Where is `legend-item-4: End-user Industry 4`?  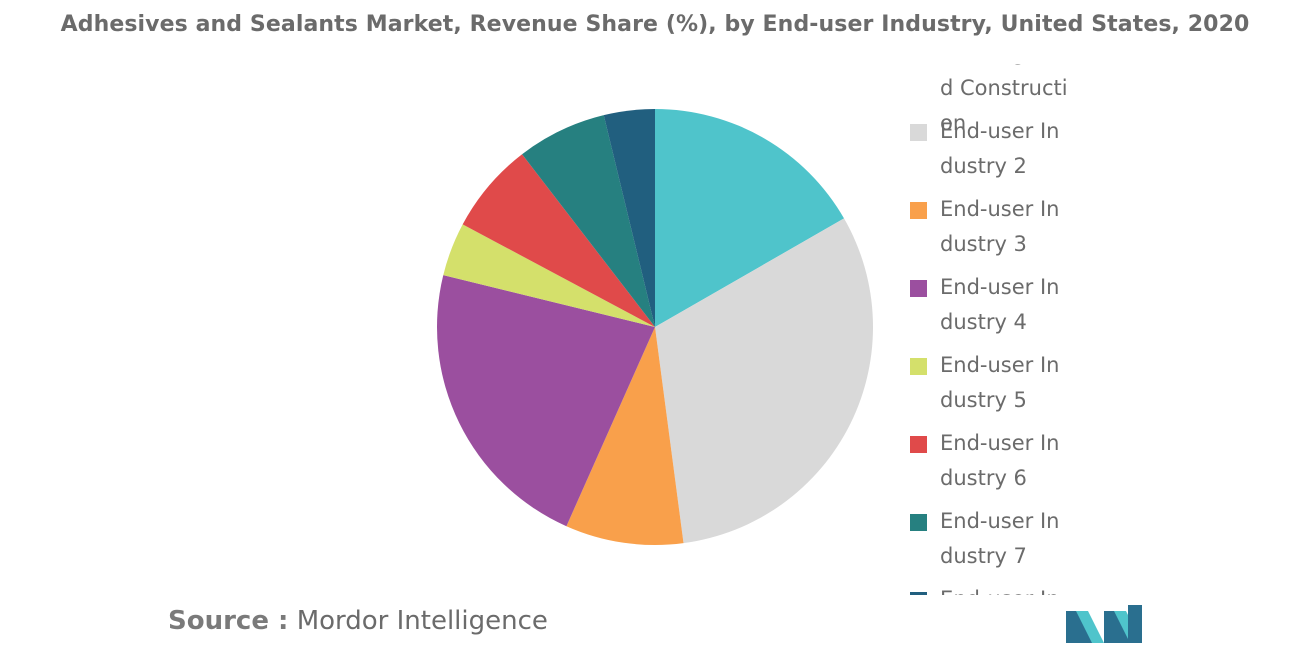
legend-item-4: End-user Industry 4 is located at coordinates (1015, 309).